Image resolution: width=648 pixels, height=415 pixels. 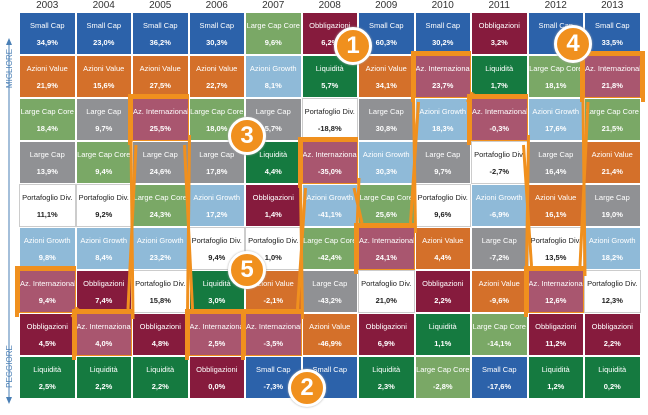 What do you see at coordinates (499, 300) in the screenshot?
I see `cell-value: -9,6%` at bounding box center [499, 300].